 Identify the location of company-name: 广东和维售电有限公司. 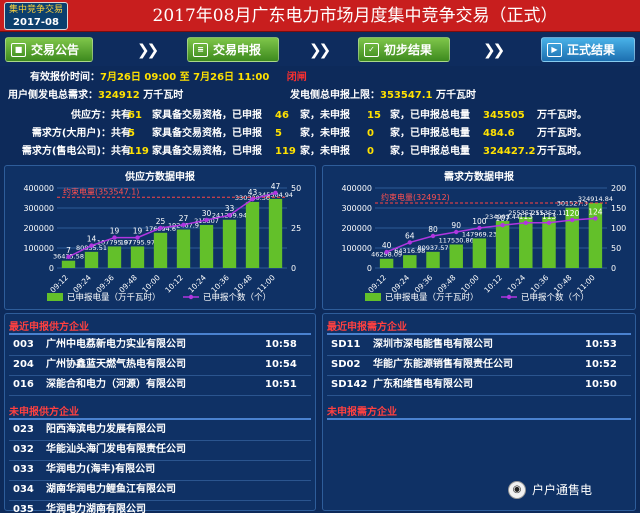
(423, 384).